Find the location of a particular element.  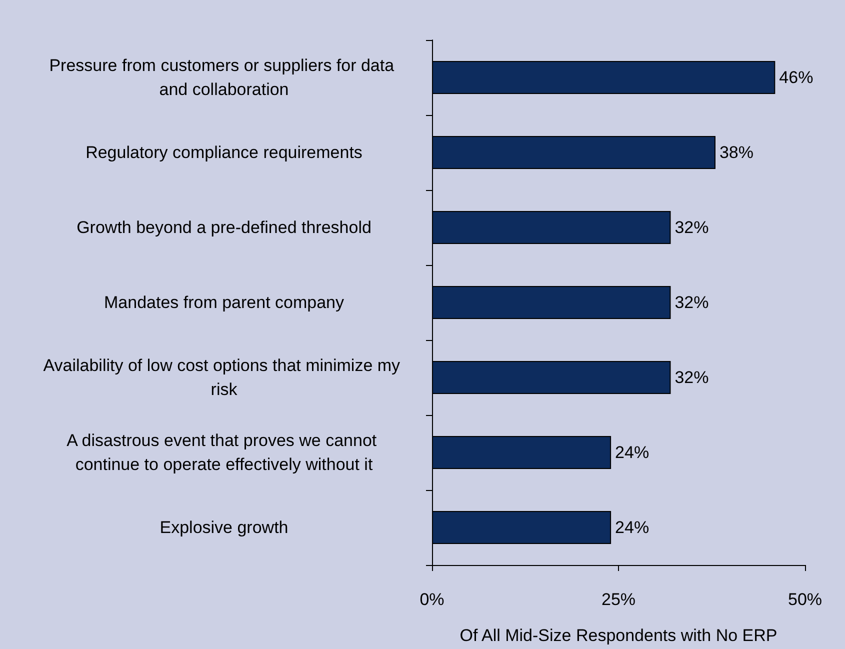

data-label: 46% is located at coordinates (796, 77).